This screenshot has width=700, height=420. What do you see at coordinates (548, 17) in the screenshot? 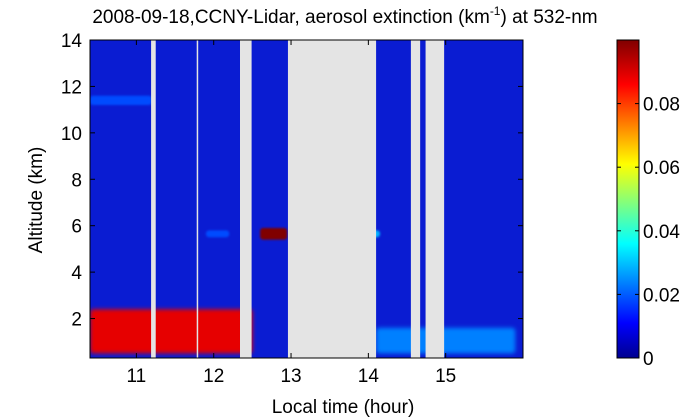
I see `chart-title-suffix: ) at 532-nm` at bounding box center [548, 17].